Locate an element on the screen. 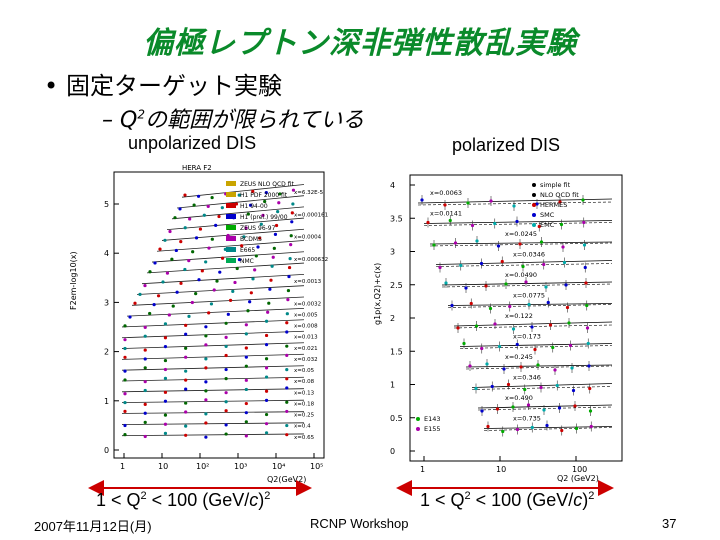 Image resolution: width=720 pixels, height=540 pixels. right-bin-label: x=0.0245 is located at coordinates (521, 234).